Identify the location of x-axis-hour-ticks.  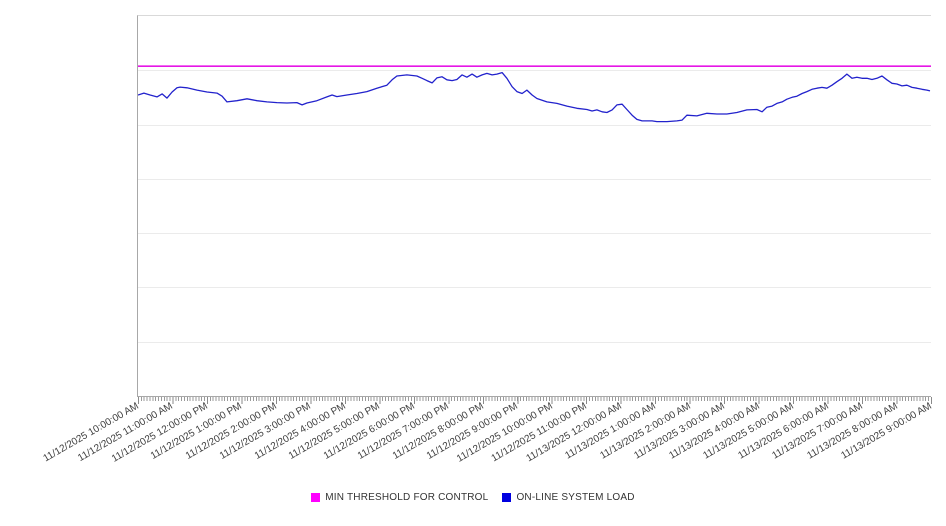
(535, 400).